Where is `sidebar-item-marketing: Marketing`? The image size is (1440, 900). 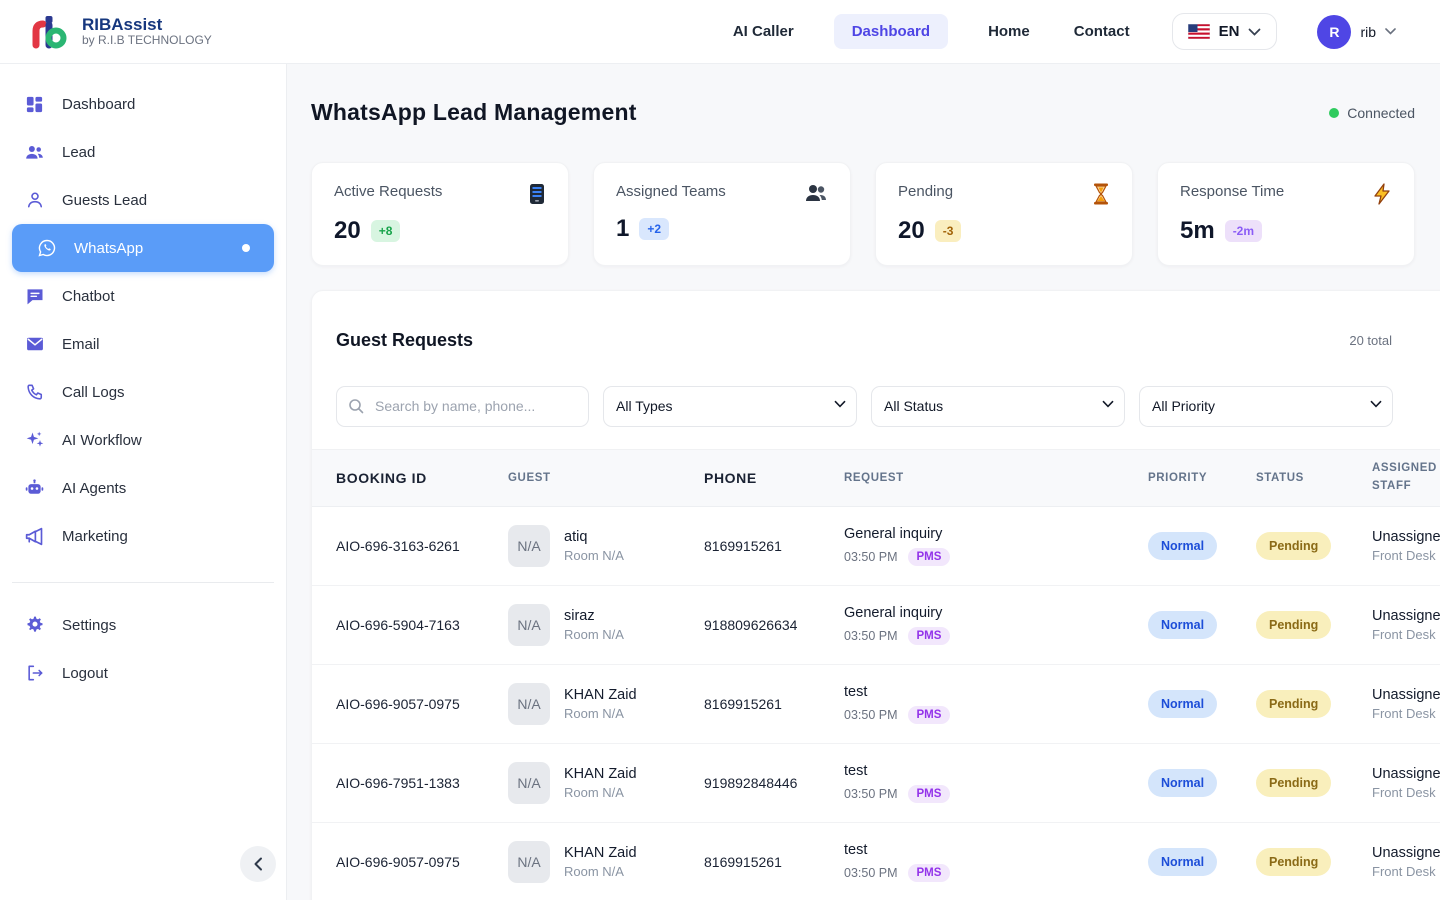 sidebar-item-marketing: Marketing is located at coordinates (143, 536).